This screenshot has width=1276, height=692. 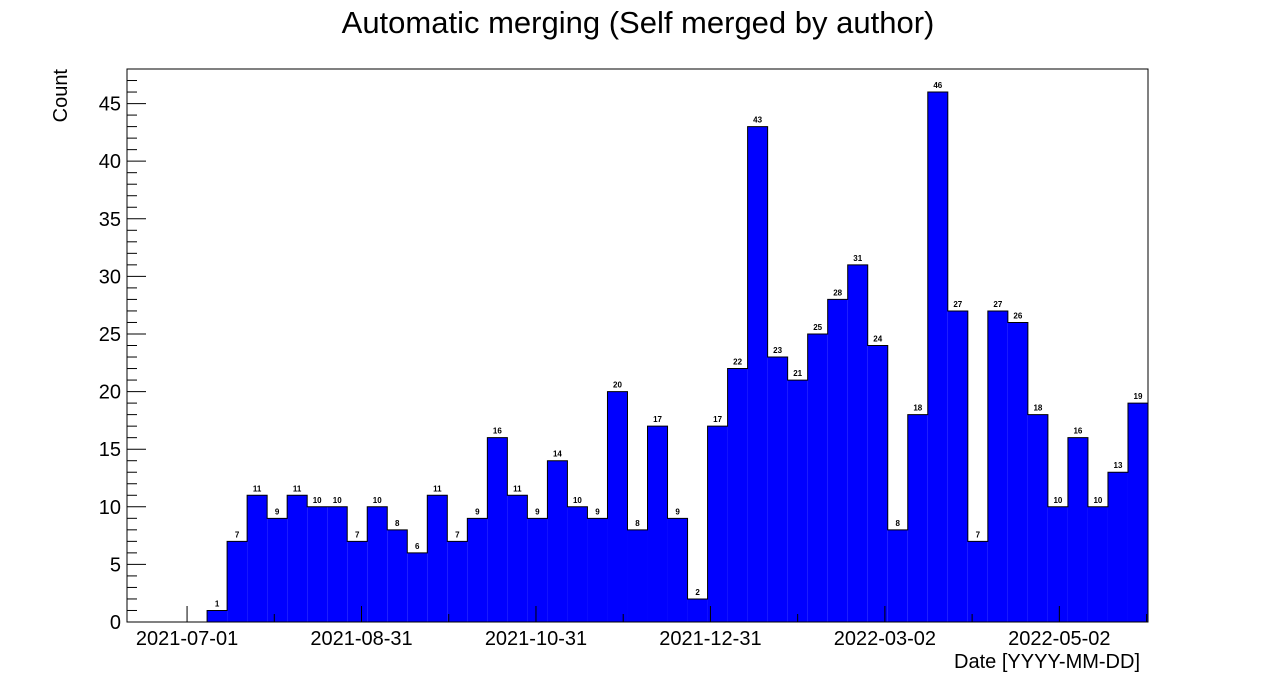 What do you see at coordinates (817, 327) in the screenshot?
I see `bar-value-label: 25` at bounding box center [817, 327].